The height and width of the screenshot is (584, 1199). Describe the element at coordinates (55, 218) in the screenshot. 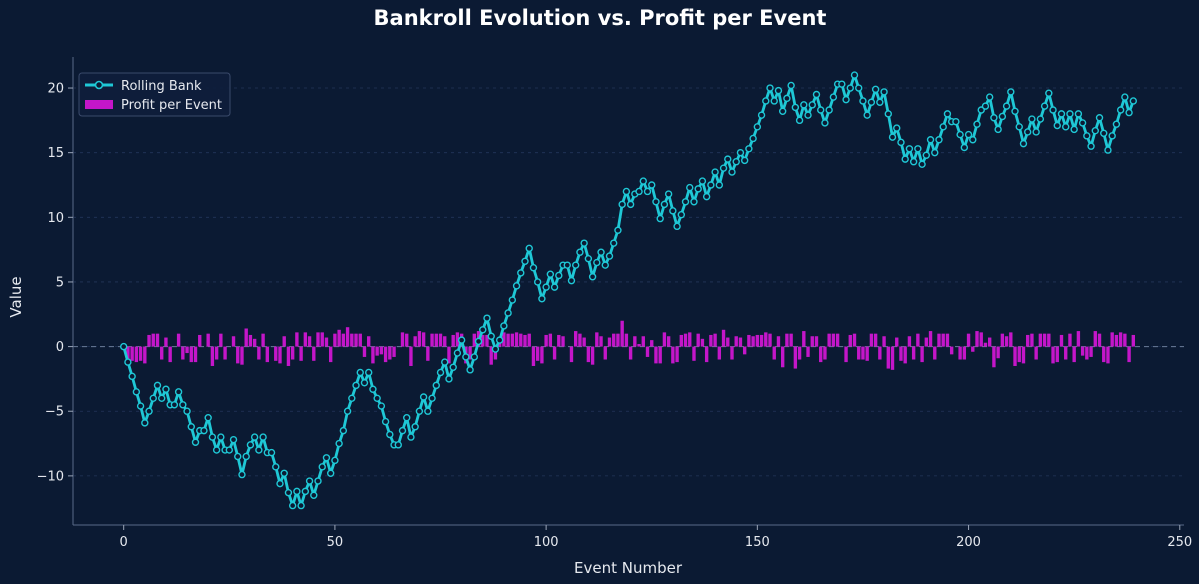

I see `y-tick-label: 10` at that location.